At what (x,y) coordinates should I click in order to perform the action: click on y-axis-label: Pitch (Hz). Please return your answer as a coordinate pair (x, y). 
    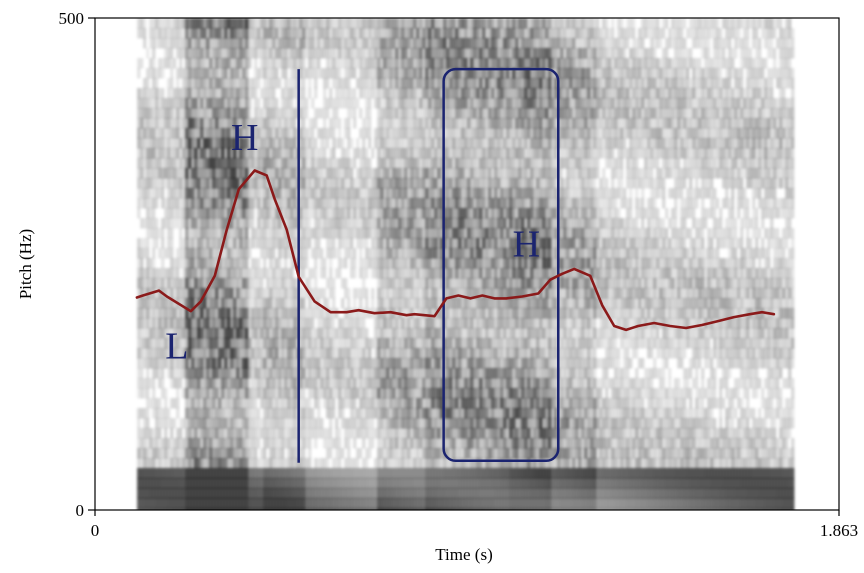
    Looking at the image, I should click on (25, 264).